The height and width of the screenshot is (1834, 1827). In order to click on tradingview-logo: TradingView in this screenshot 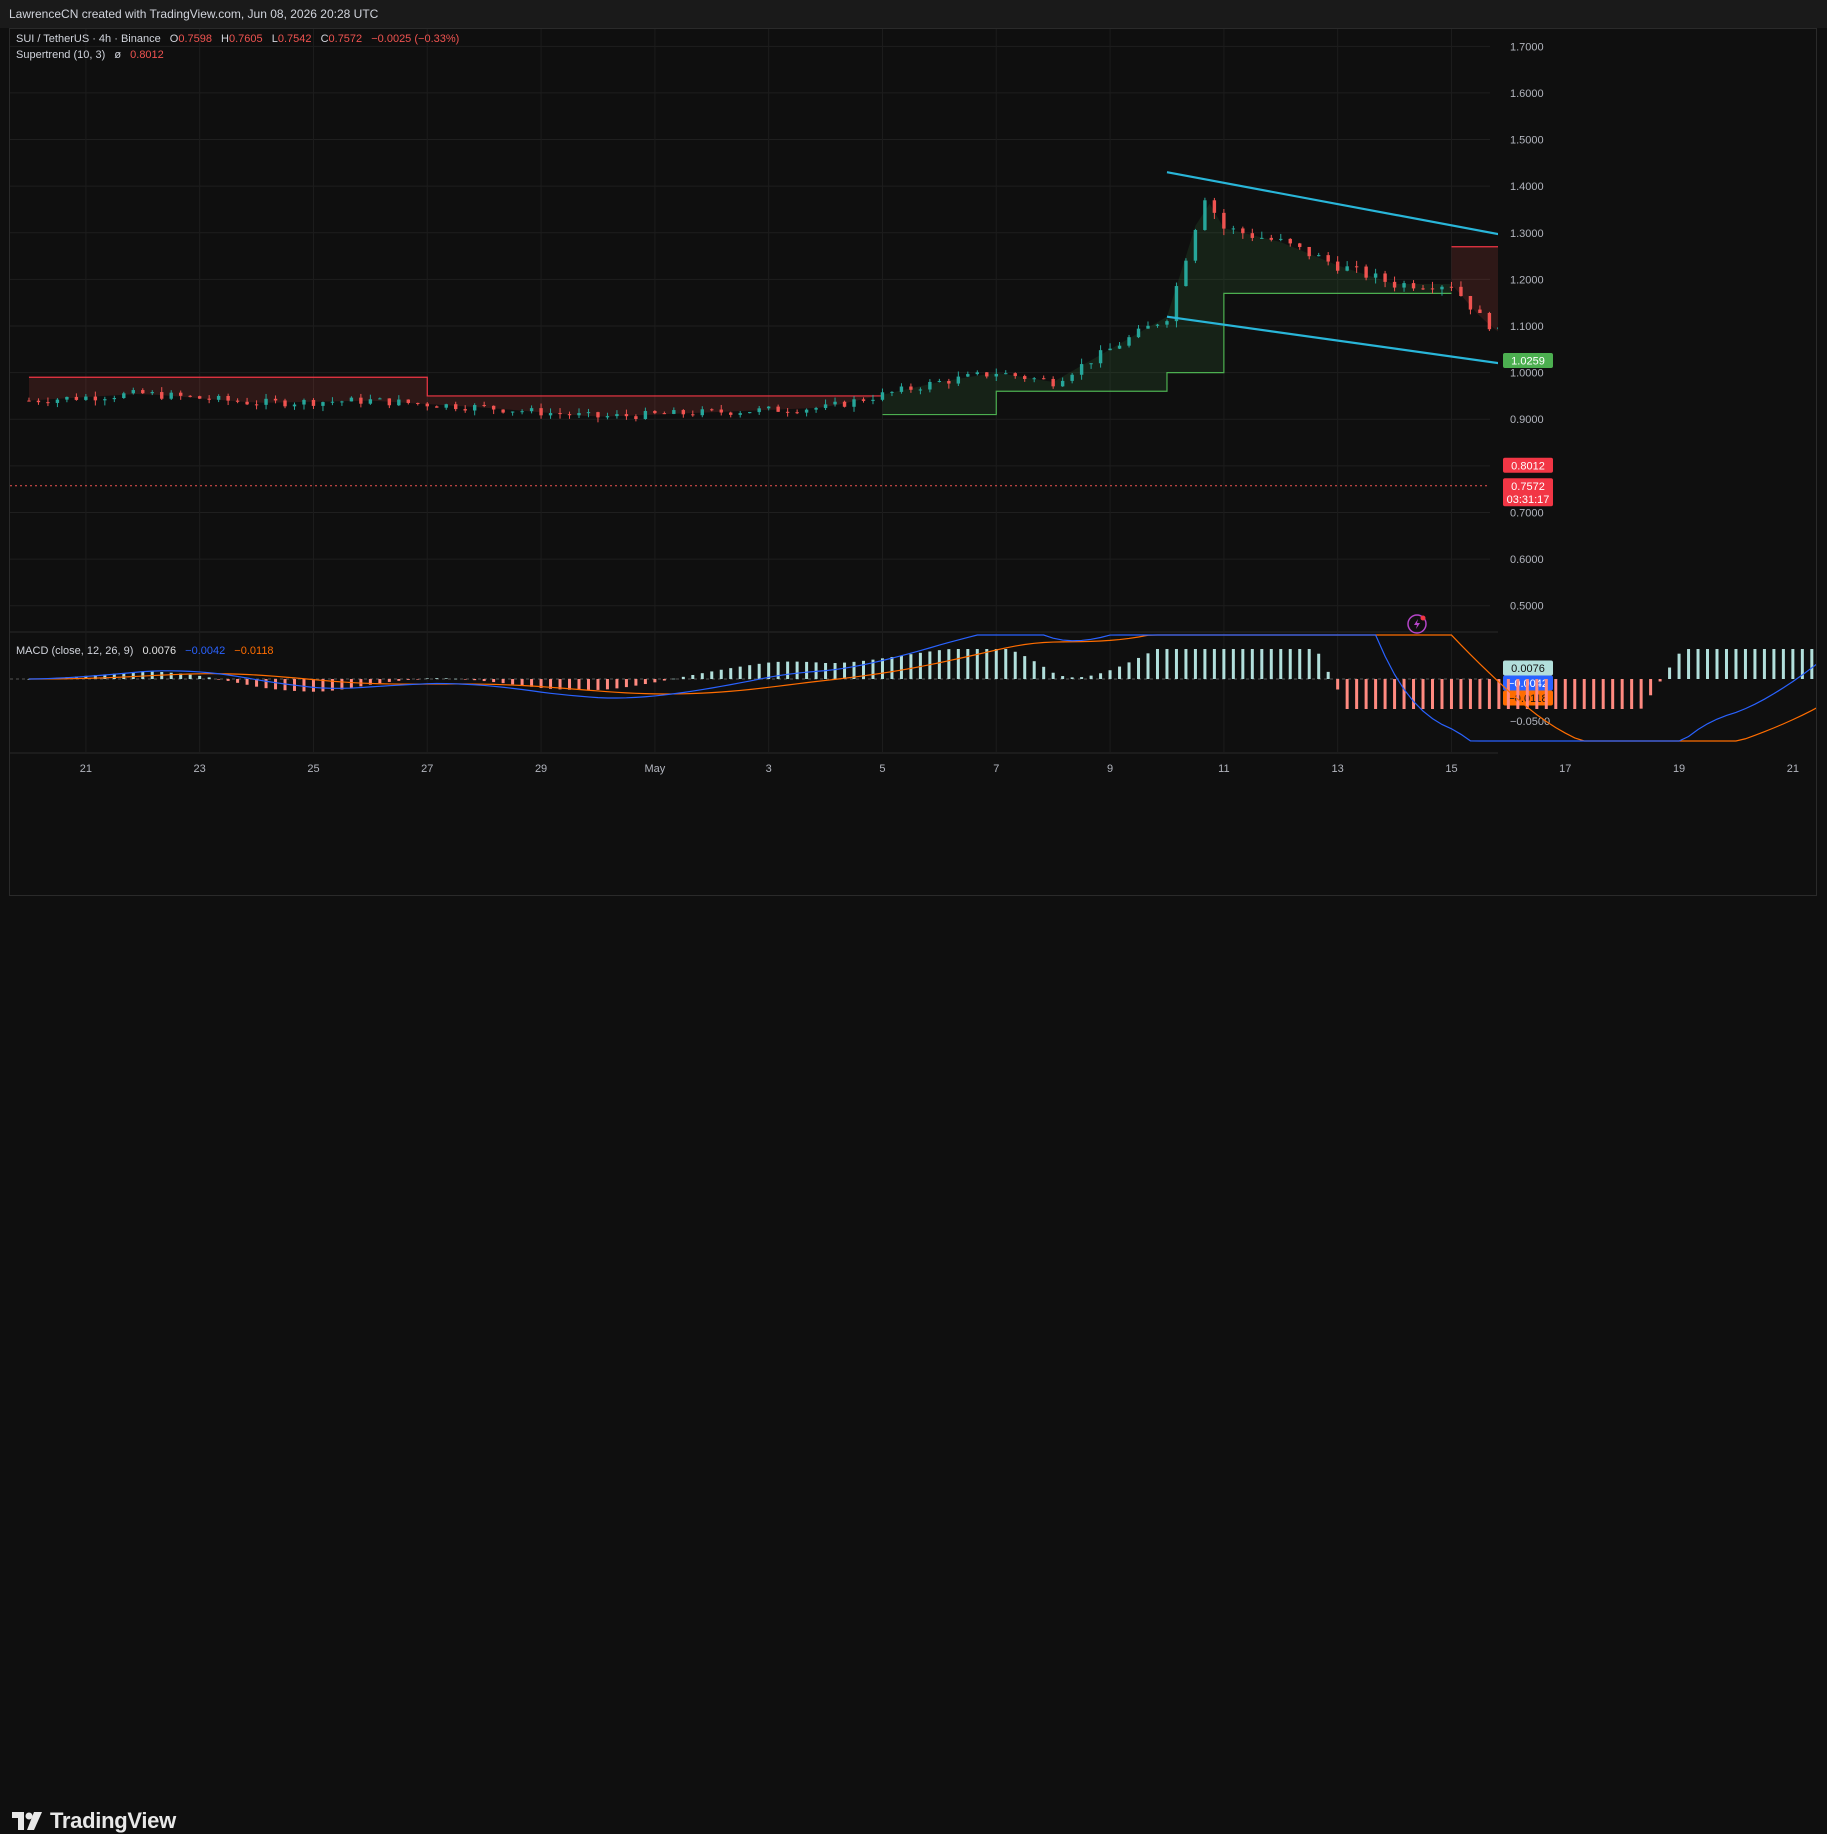, I will do `click(94, 1821)`.